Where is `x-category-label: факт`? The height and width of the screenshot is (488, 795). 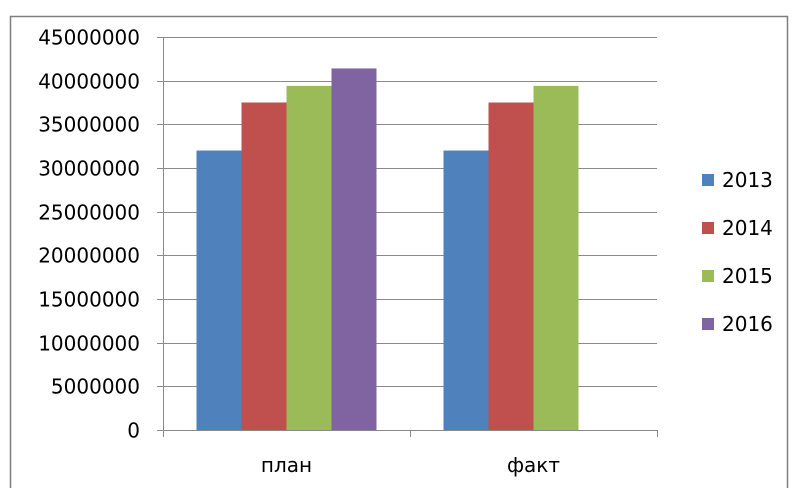
x-category-label: факт is located at coordinates (533, 465).